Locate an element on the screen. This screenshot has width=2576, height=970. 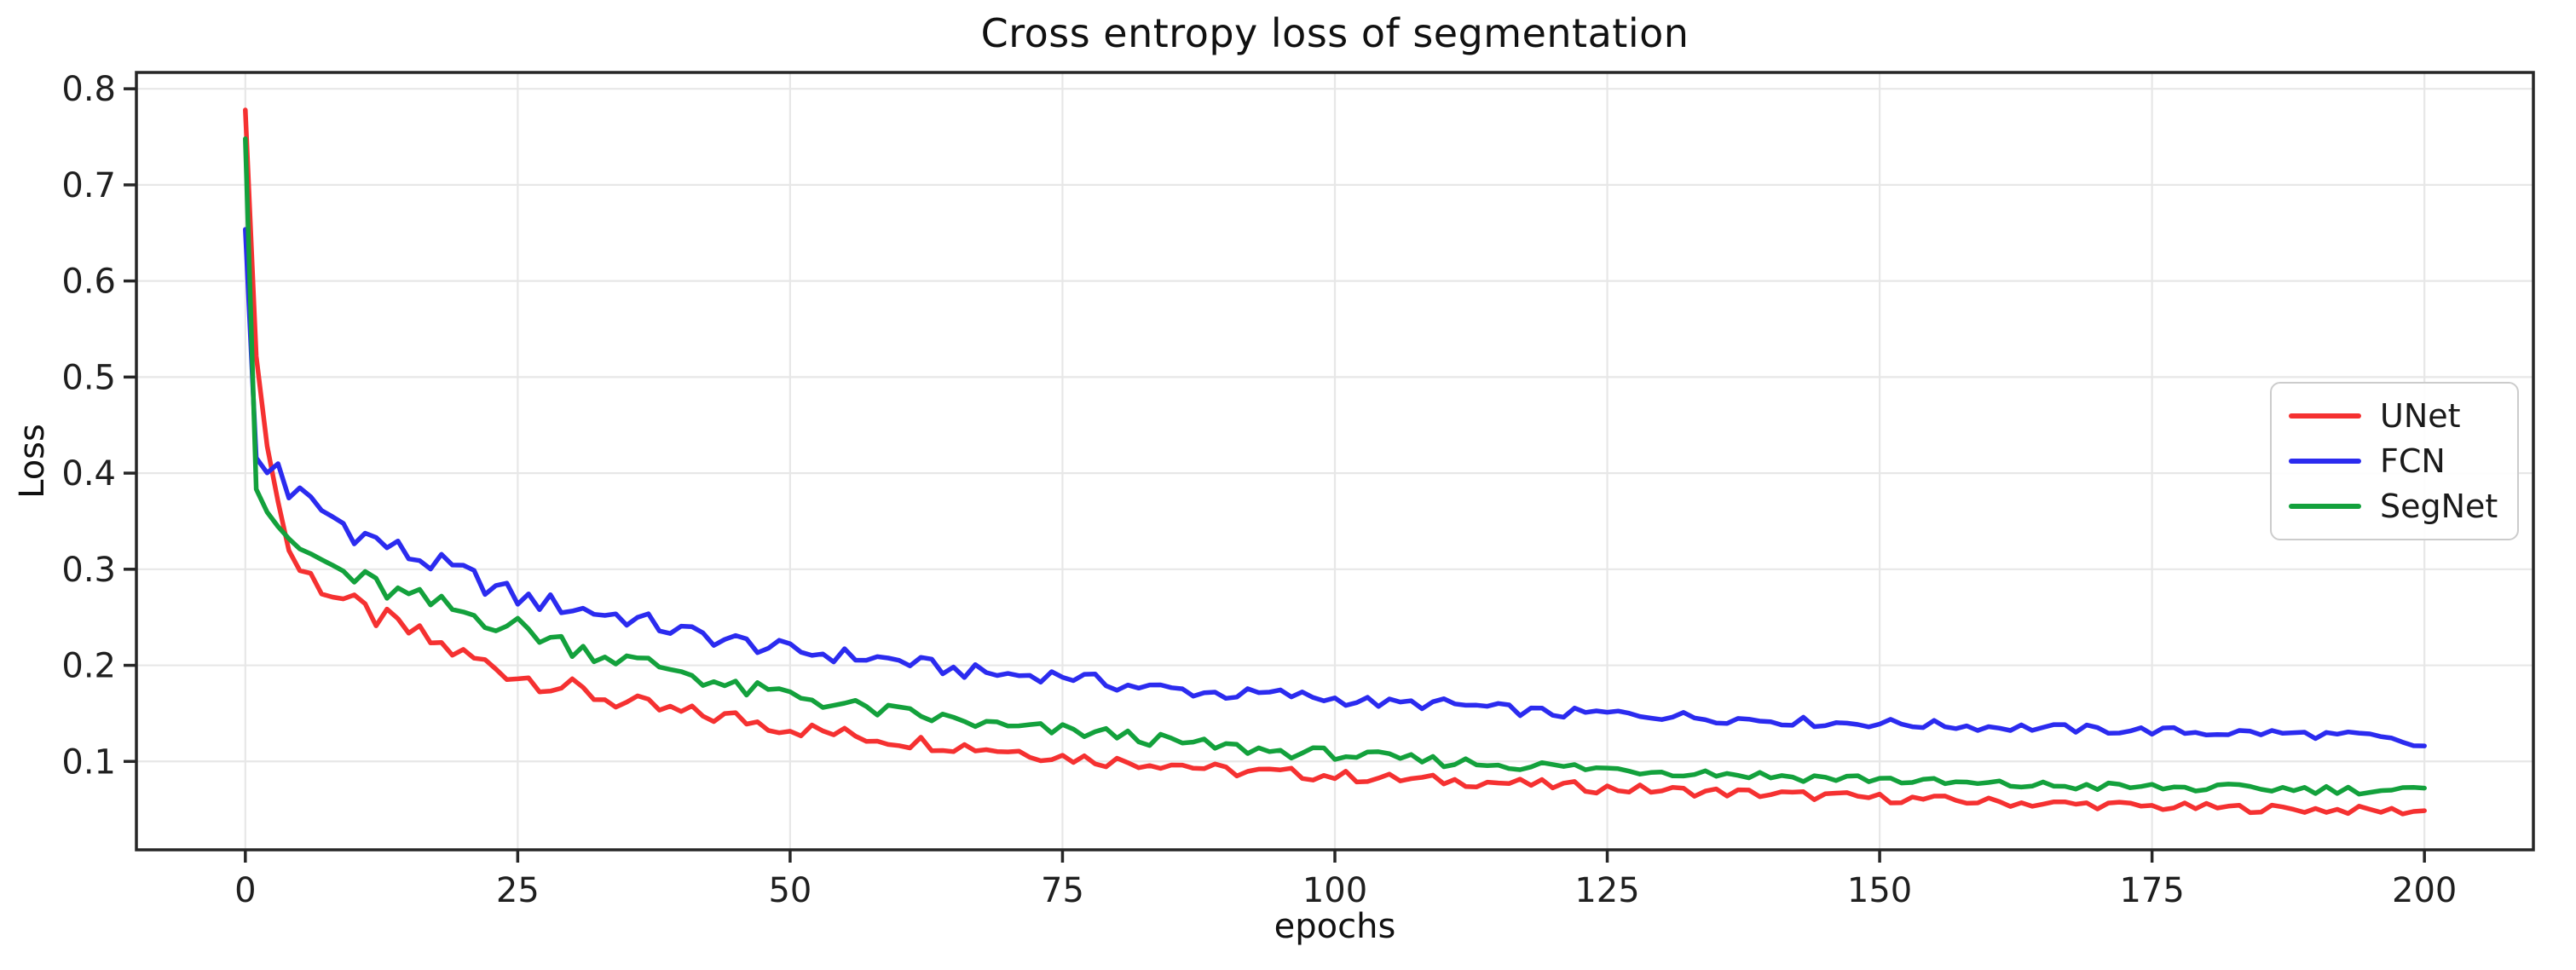
fcn-line-swatch-icon is located at coordinates (2325, 461).